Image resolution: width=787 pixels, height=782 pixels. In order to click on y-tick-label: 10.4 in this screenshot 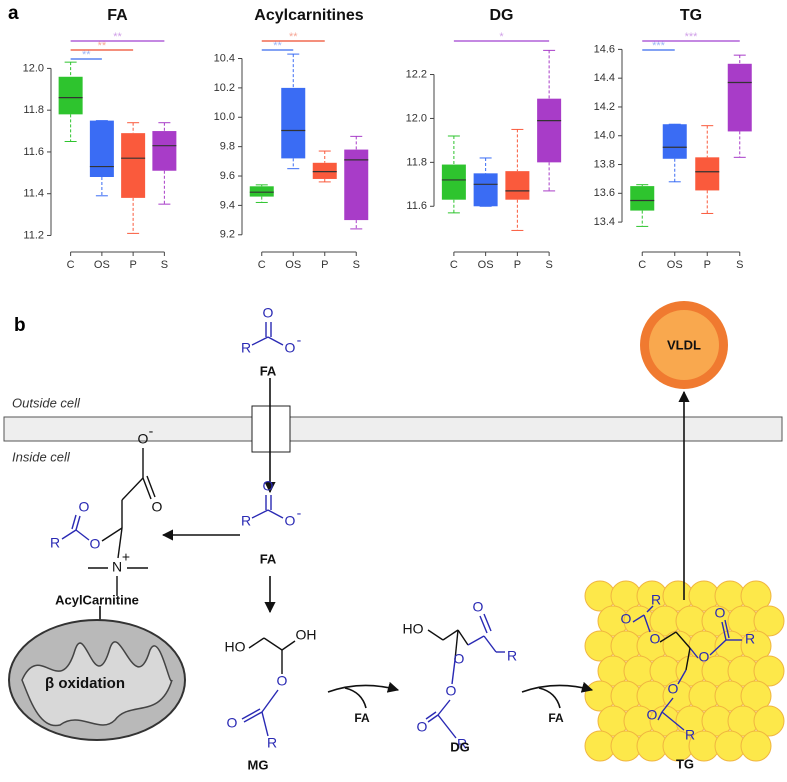, I will do `click(224, 58)`.